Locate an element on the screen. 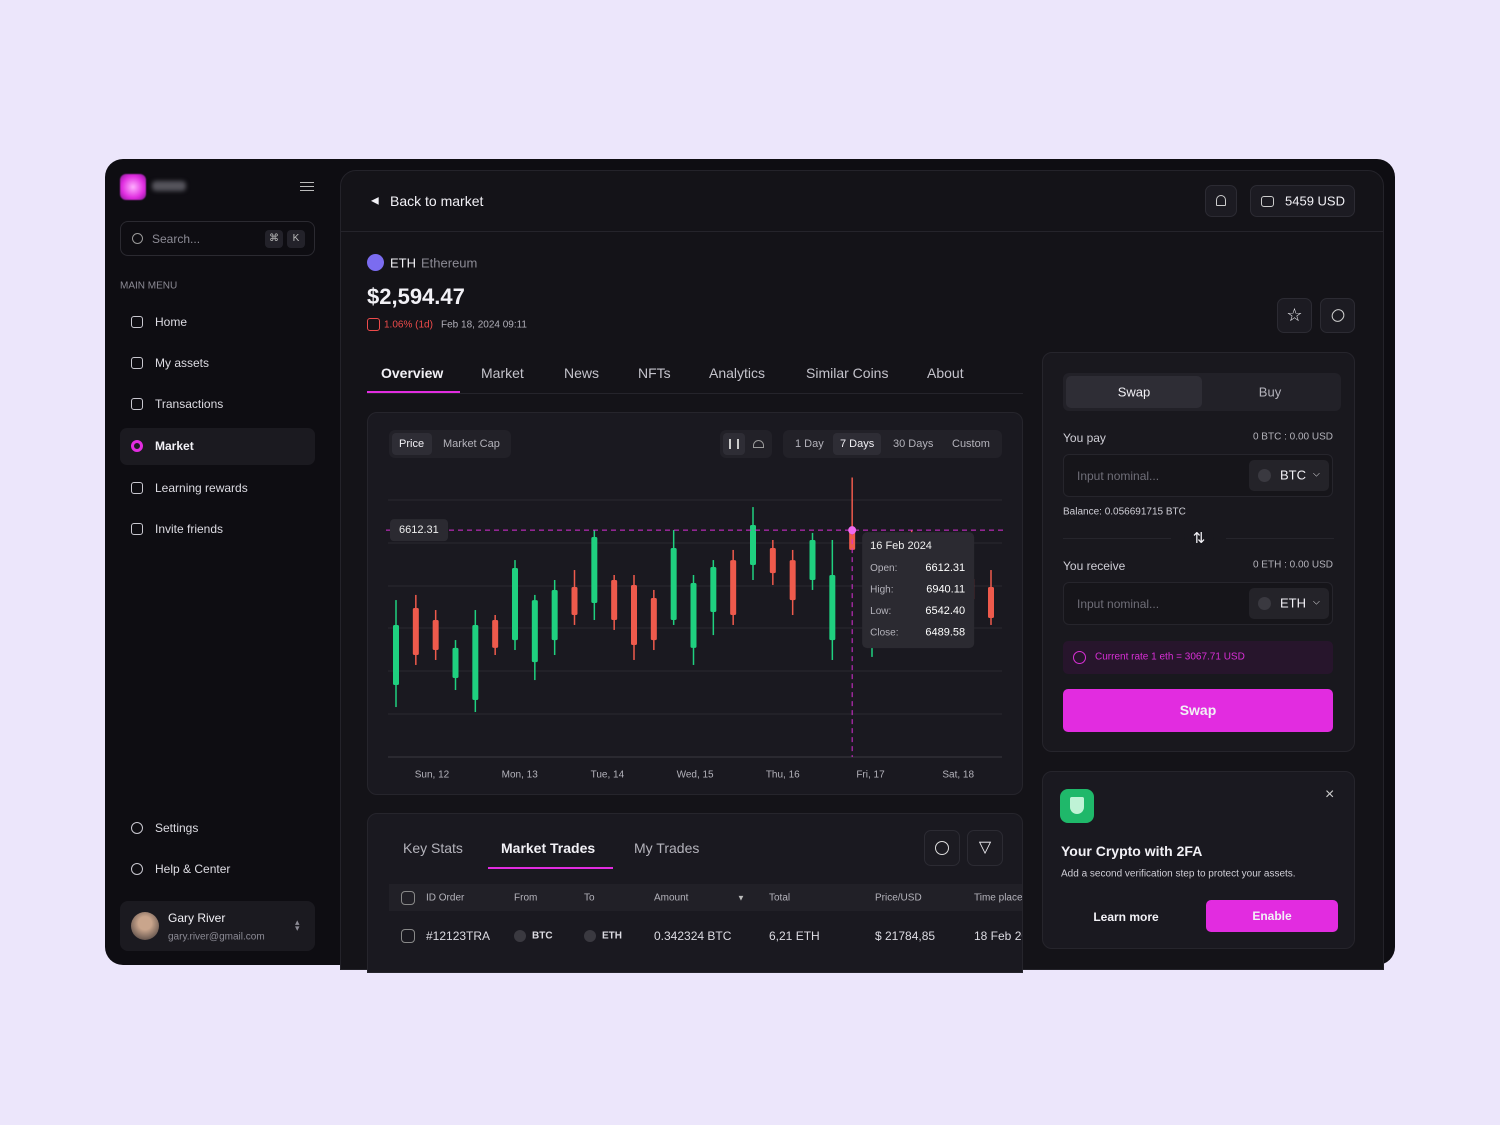 Image resolution: width=1500 pixels, height=1125 pixels. range: 30 Days is located at coordinates (913, 444).